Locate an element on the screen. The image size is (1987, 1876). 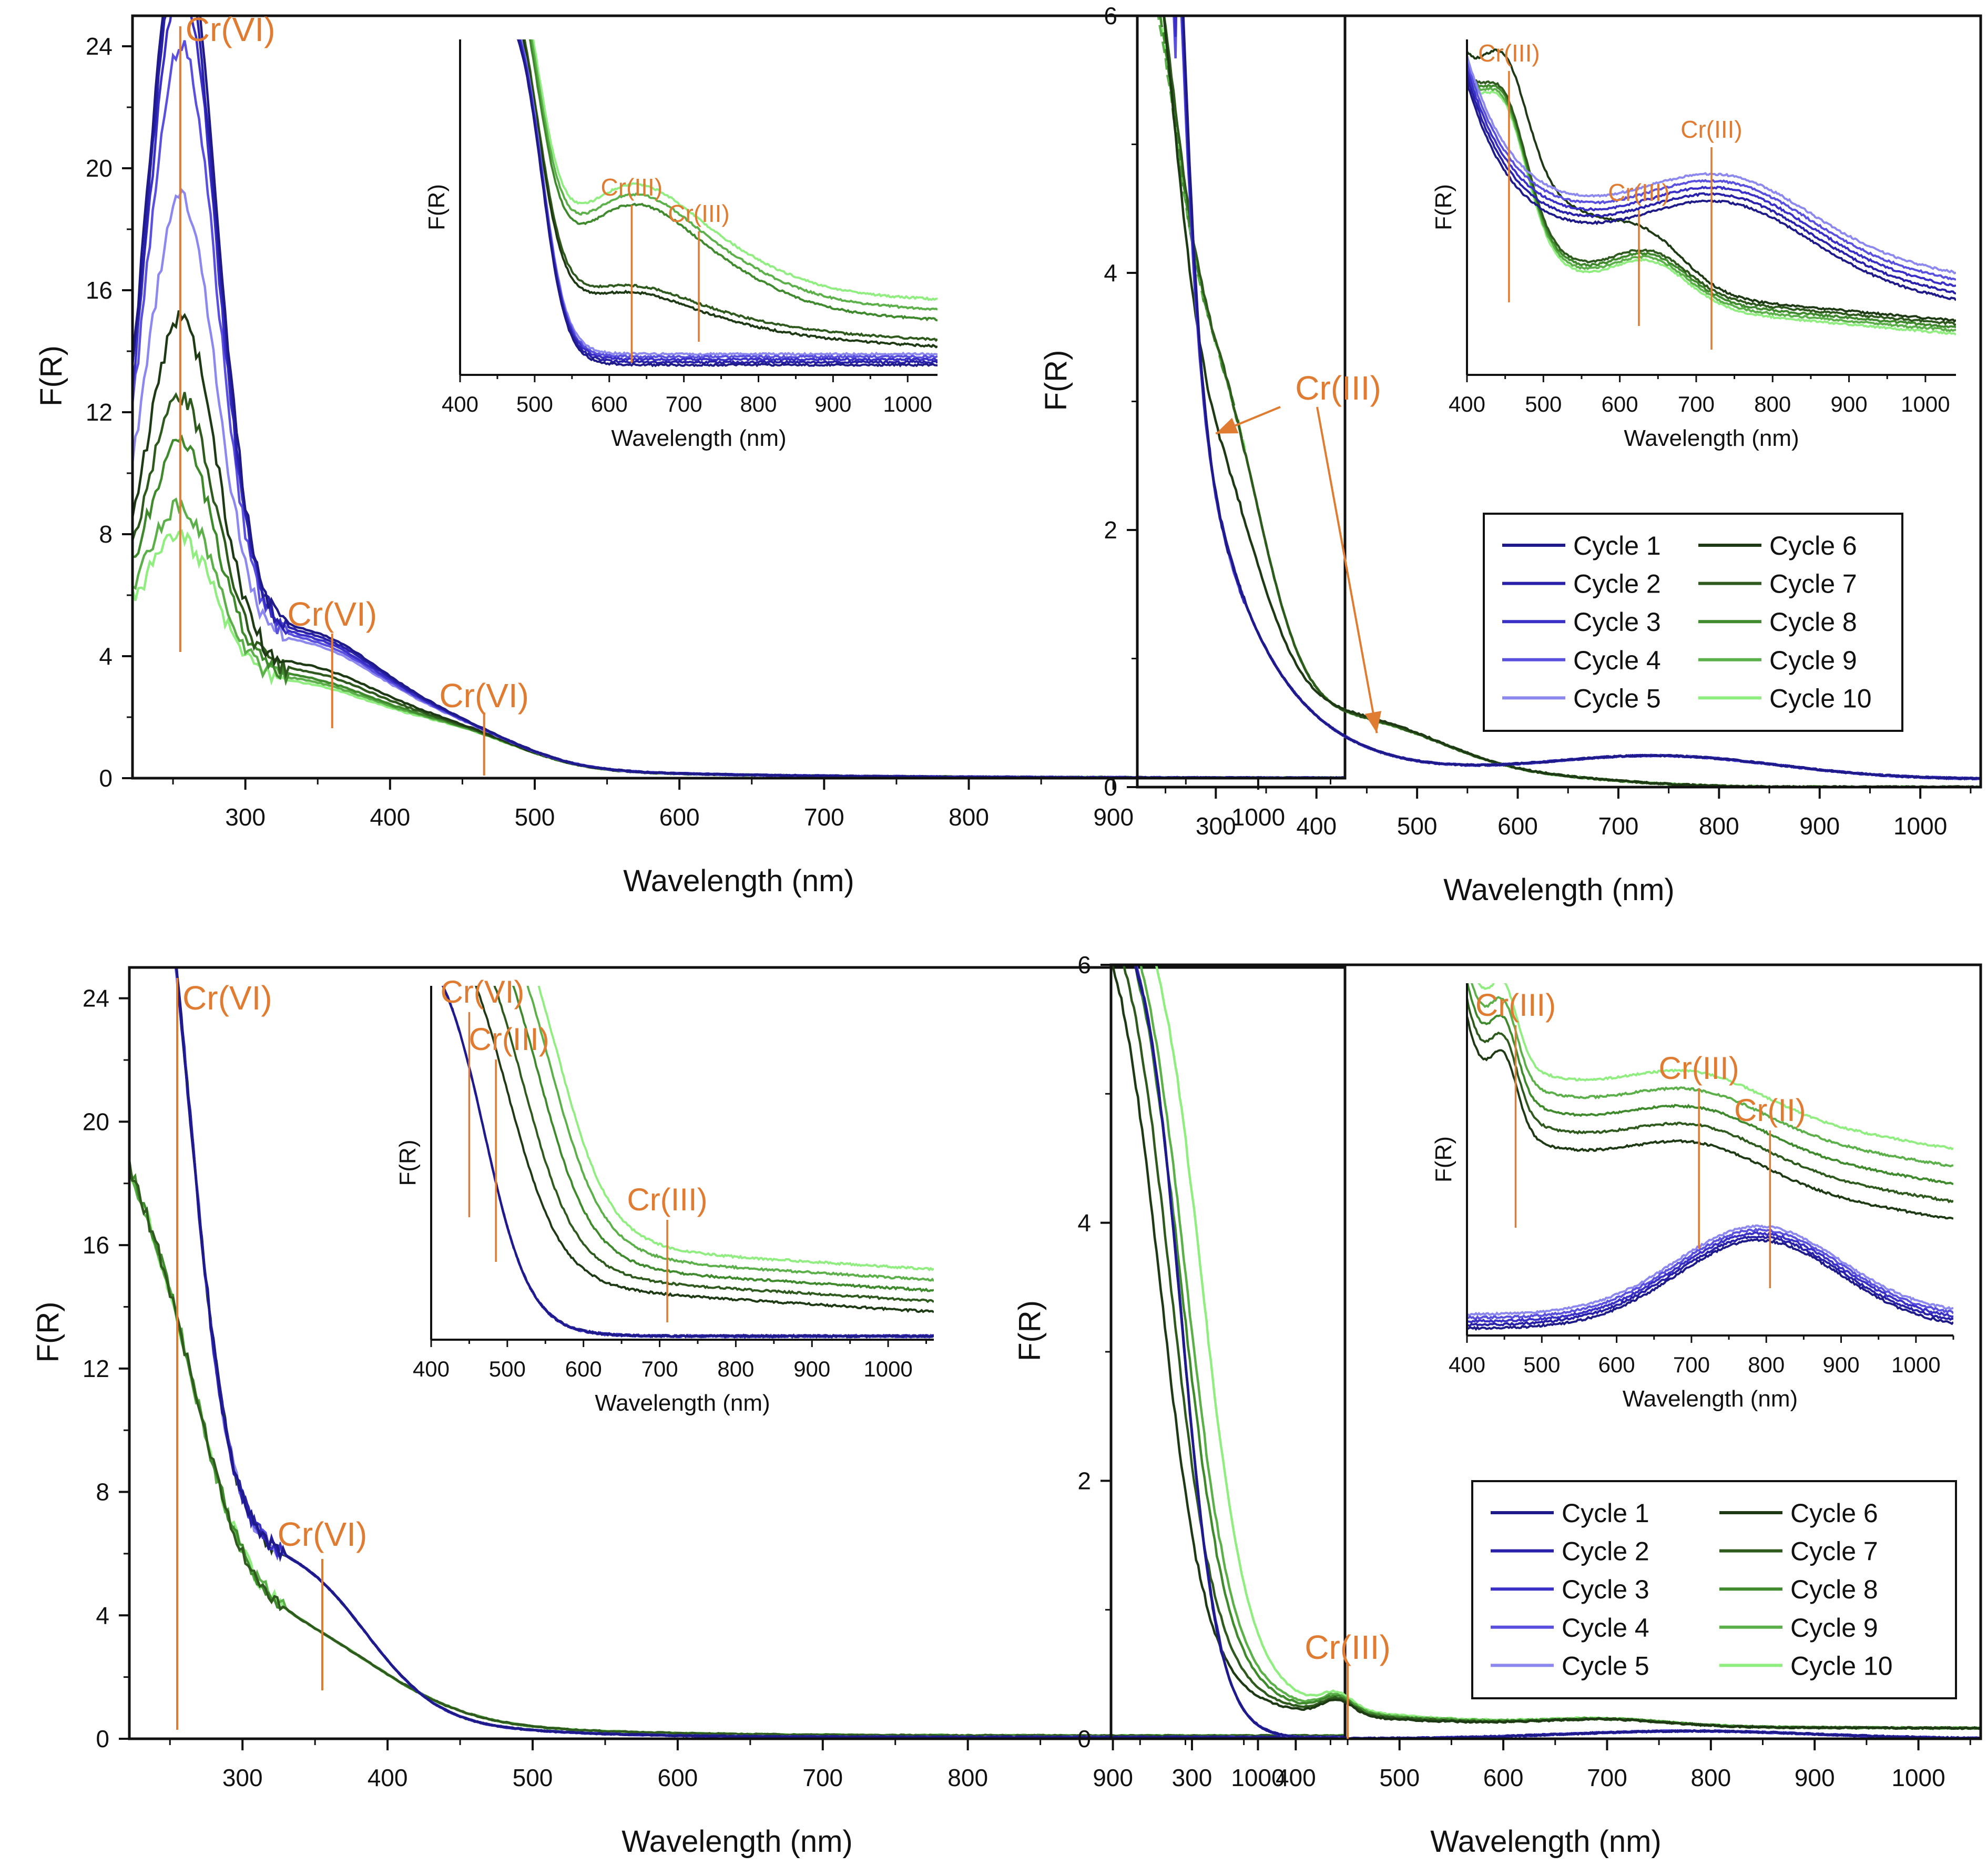
annotation-label: Cr(III) is located at coordinates (1338, 388).